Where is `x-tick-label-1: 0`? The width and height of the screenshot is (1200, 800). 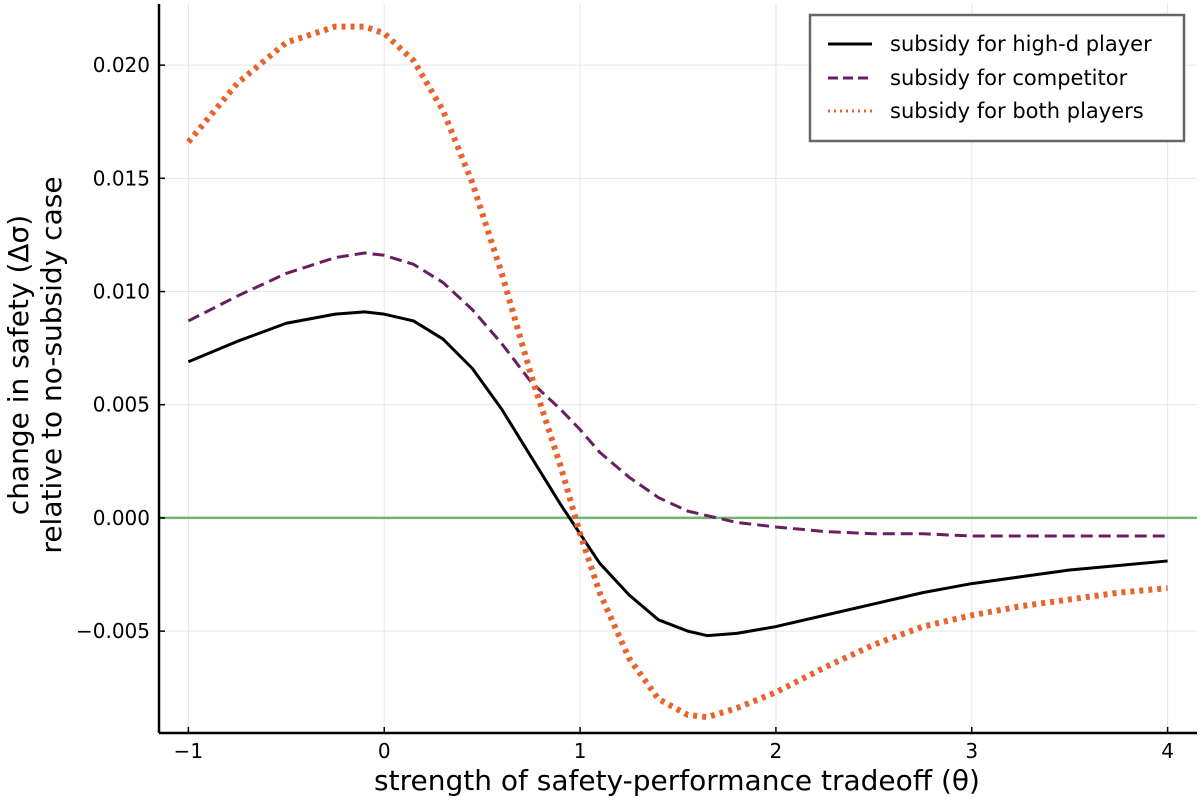 x-tick-label-1: 0 is located at coordinates (384, 751).